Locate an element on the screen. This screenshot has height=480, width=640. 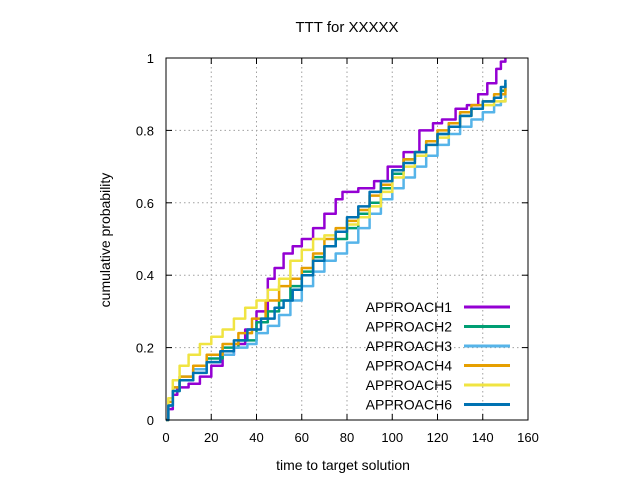
legend-label: APPROACH6 is located at coordinates (409, 405).